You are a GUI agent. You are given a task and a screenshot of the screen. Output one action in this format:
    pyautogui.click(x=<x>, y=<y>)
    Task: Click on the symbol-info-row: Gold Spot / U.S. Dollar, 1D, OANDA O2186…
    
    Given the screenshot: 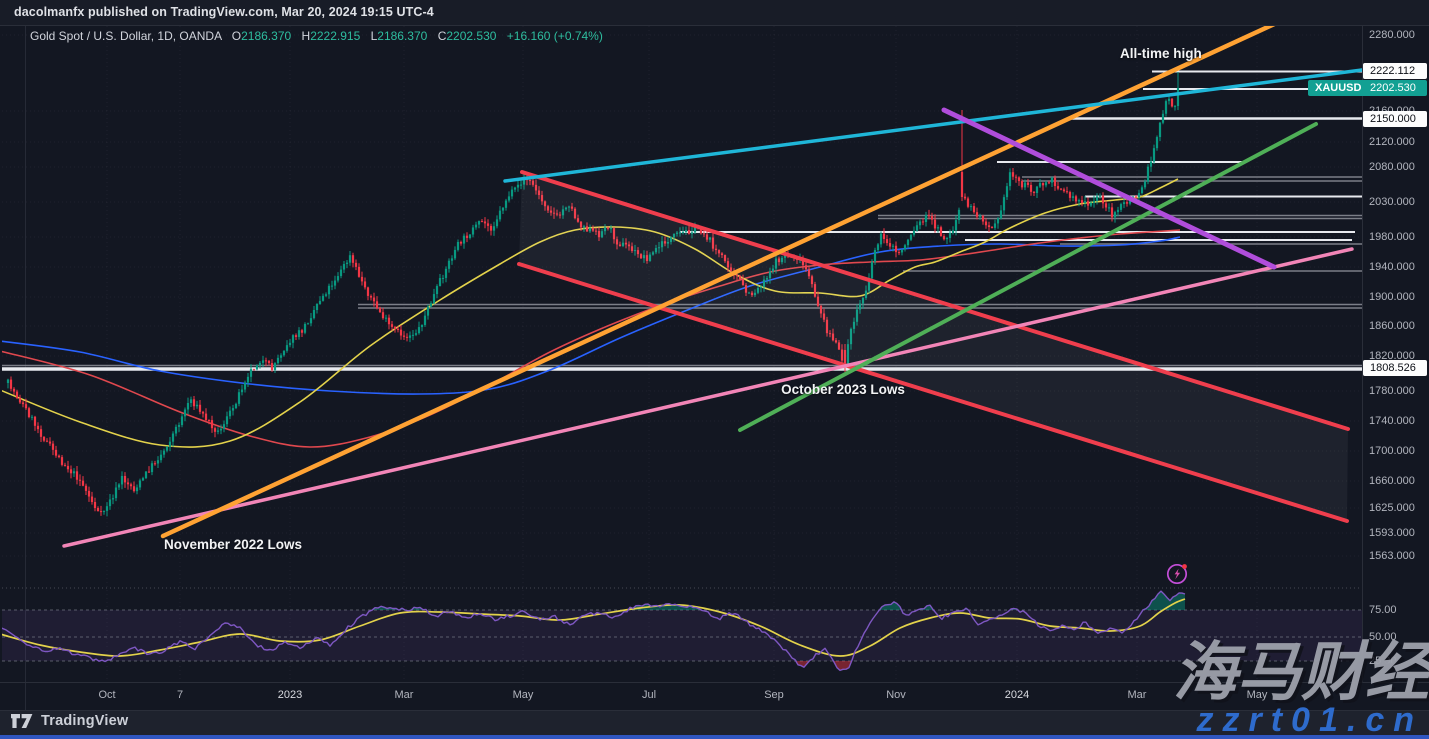 What is the action you would take?
    pyautogui.click(x=316, y=36)
    